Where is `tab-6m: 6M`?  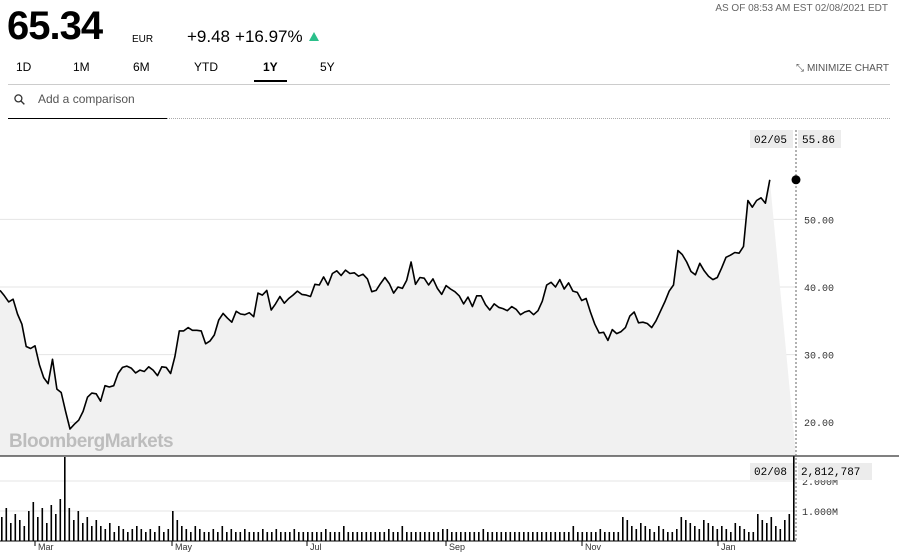 tab-6m: 6M is located at coordinates (141, 67).